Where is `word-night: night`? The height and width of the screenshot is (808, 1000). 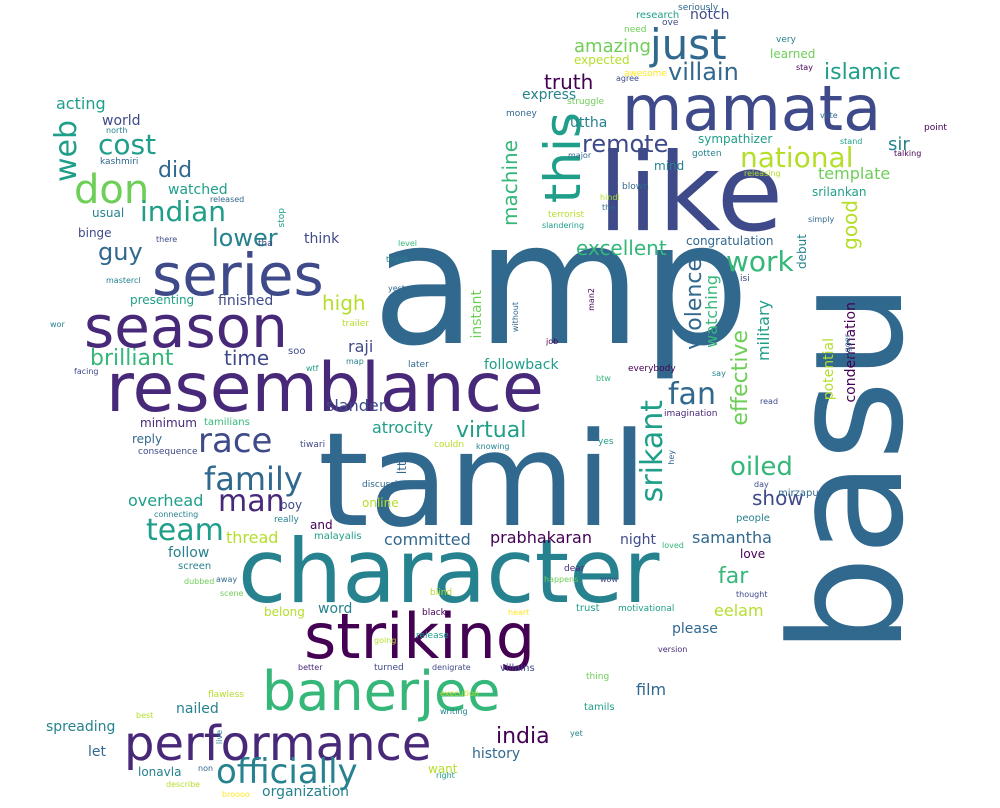 word-night: night is located at coordinates (638, 540).